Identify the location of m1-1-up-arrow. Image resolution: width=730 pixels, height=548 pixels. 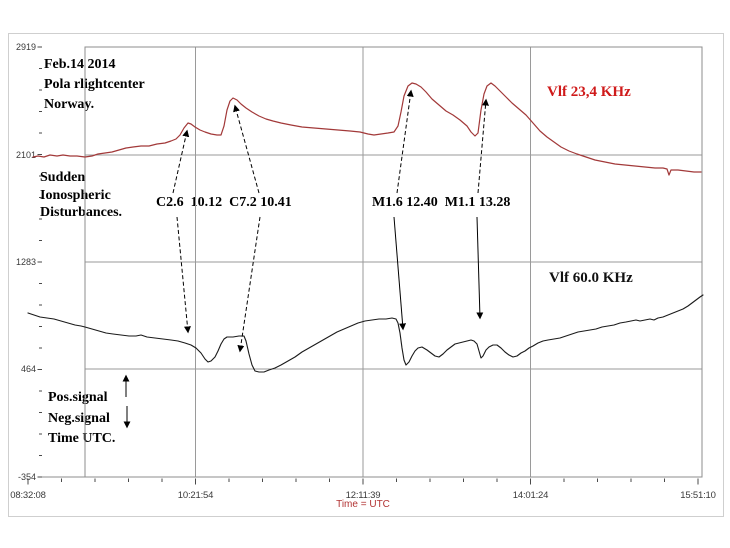
(483, 146).